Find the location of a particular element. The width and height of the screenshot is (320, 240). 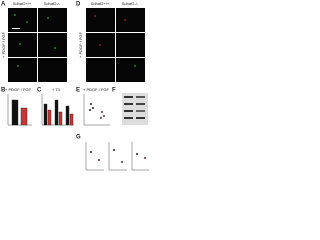

panel-label: G is located at coordinates (78, 138).